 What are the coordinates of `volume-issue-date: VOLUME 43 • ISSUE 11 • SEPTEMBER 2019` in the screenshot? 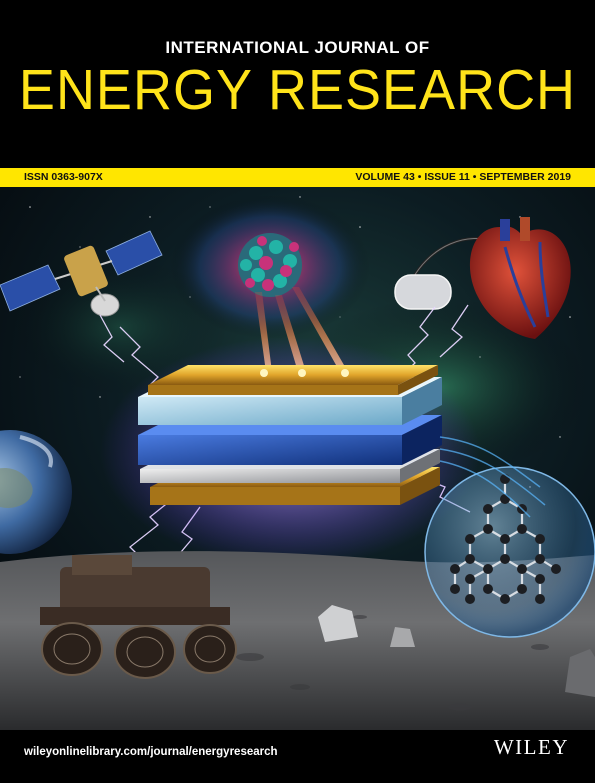 It's located at (463, 177).